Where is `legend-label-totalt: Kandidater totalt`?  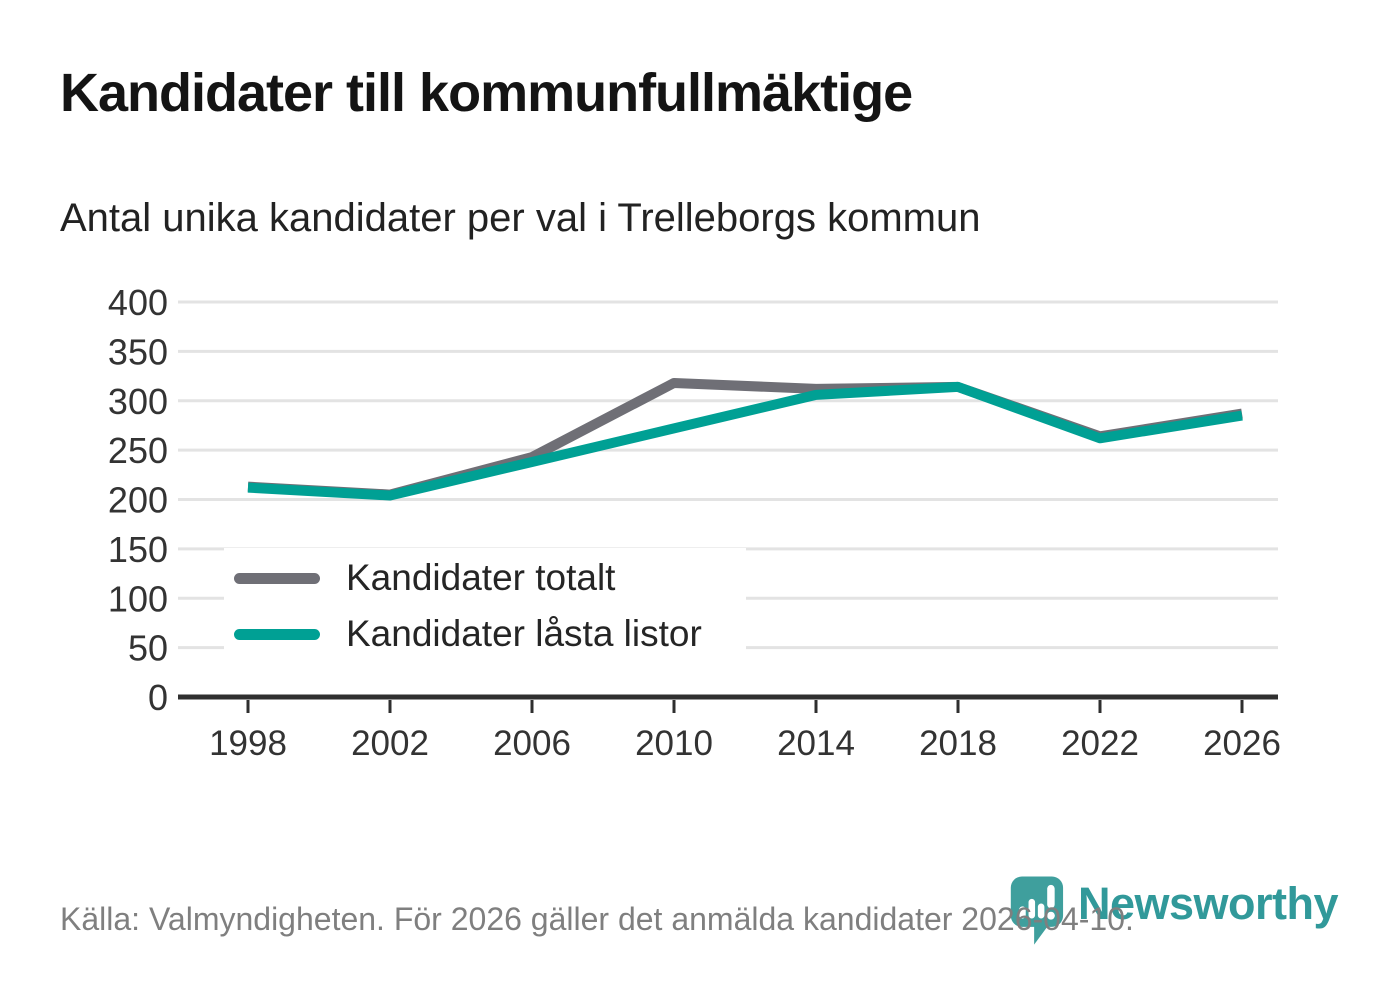
legend-label-totalt: Kandidater totalt is located at coordinates (481, 577).